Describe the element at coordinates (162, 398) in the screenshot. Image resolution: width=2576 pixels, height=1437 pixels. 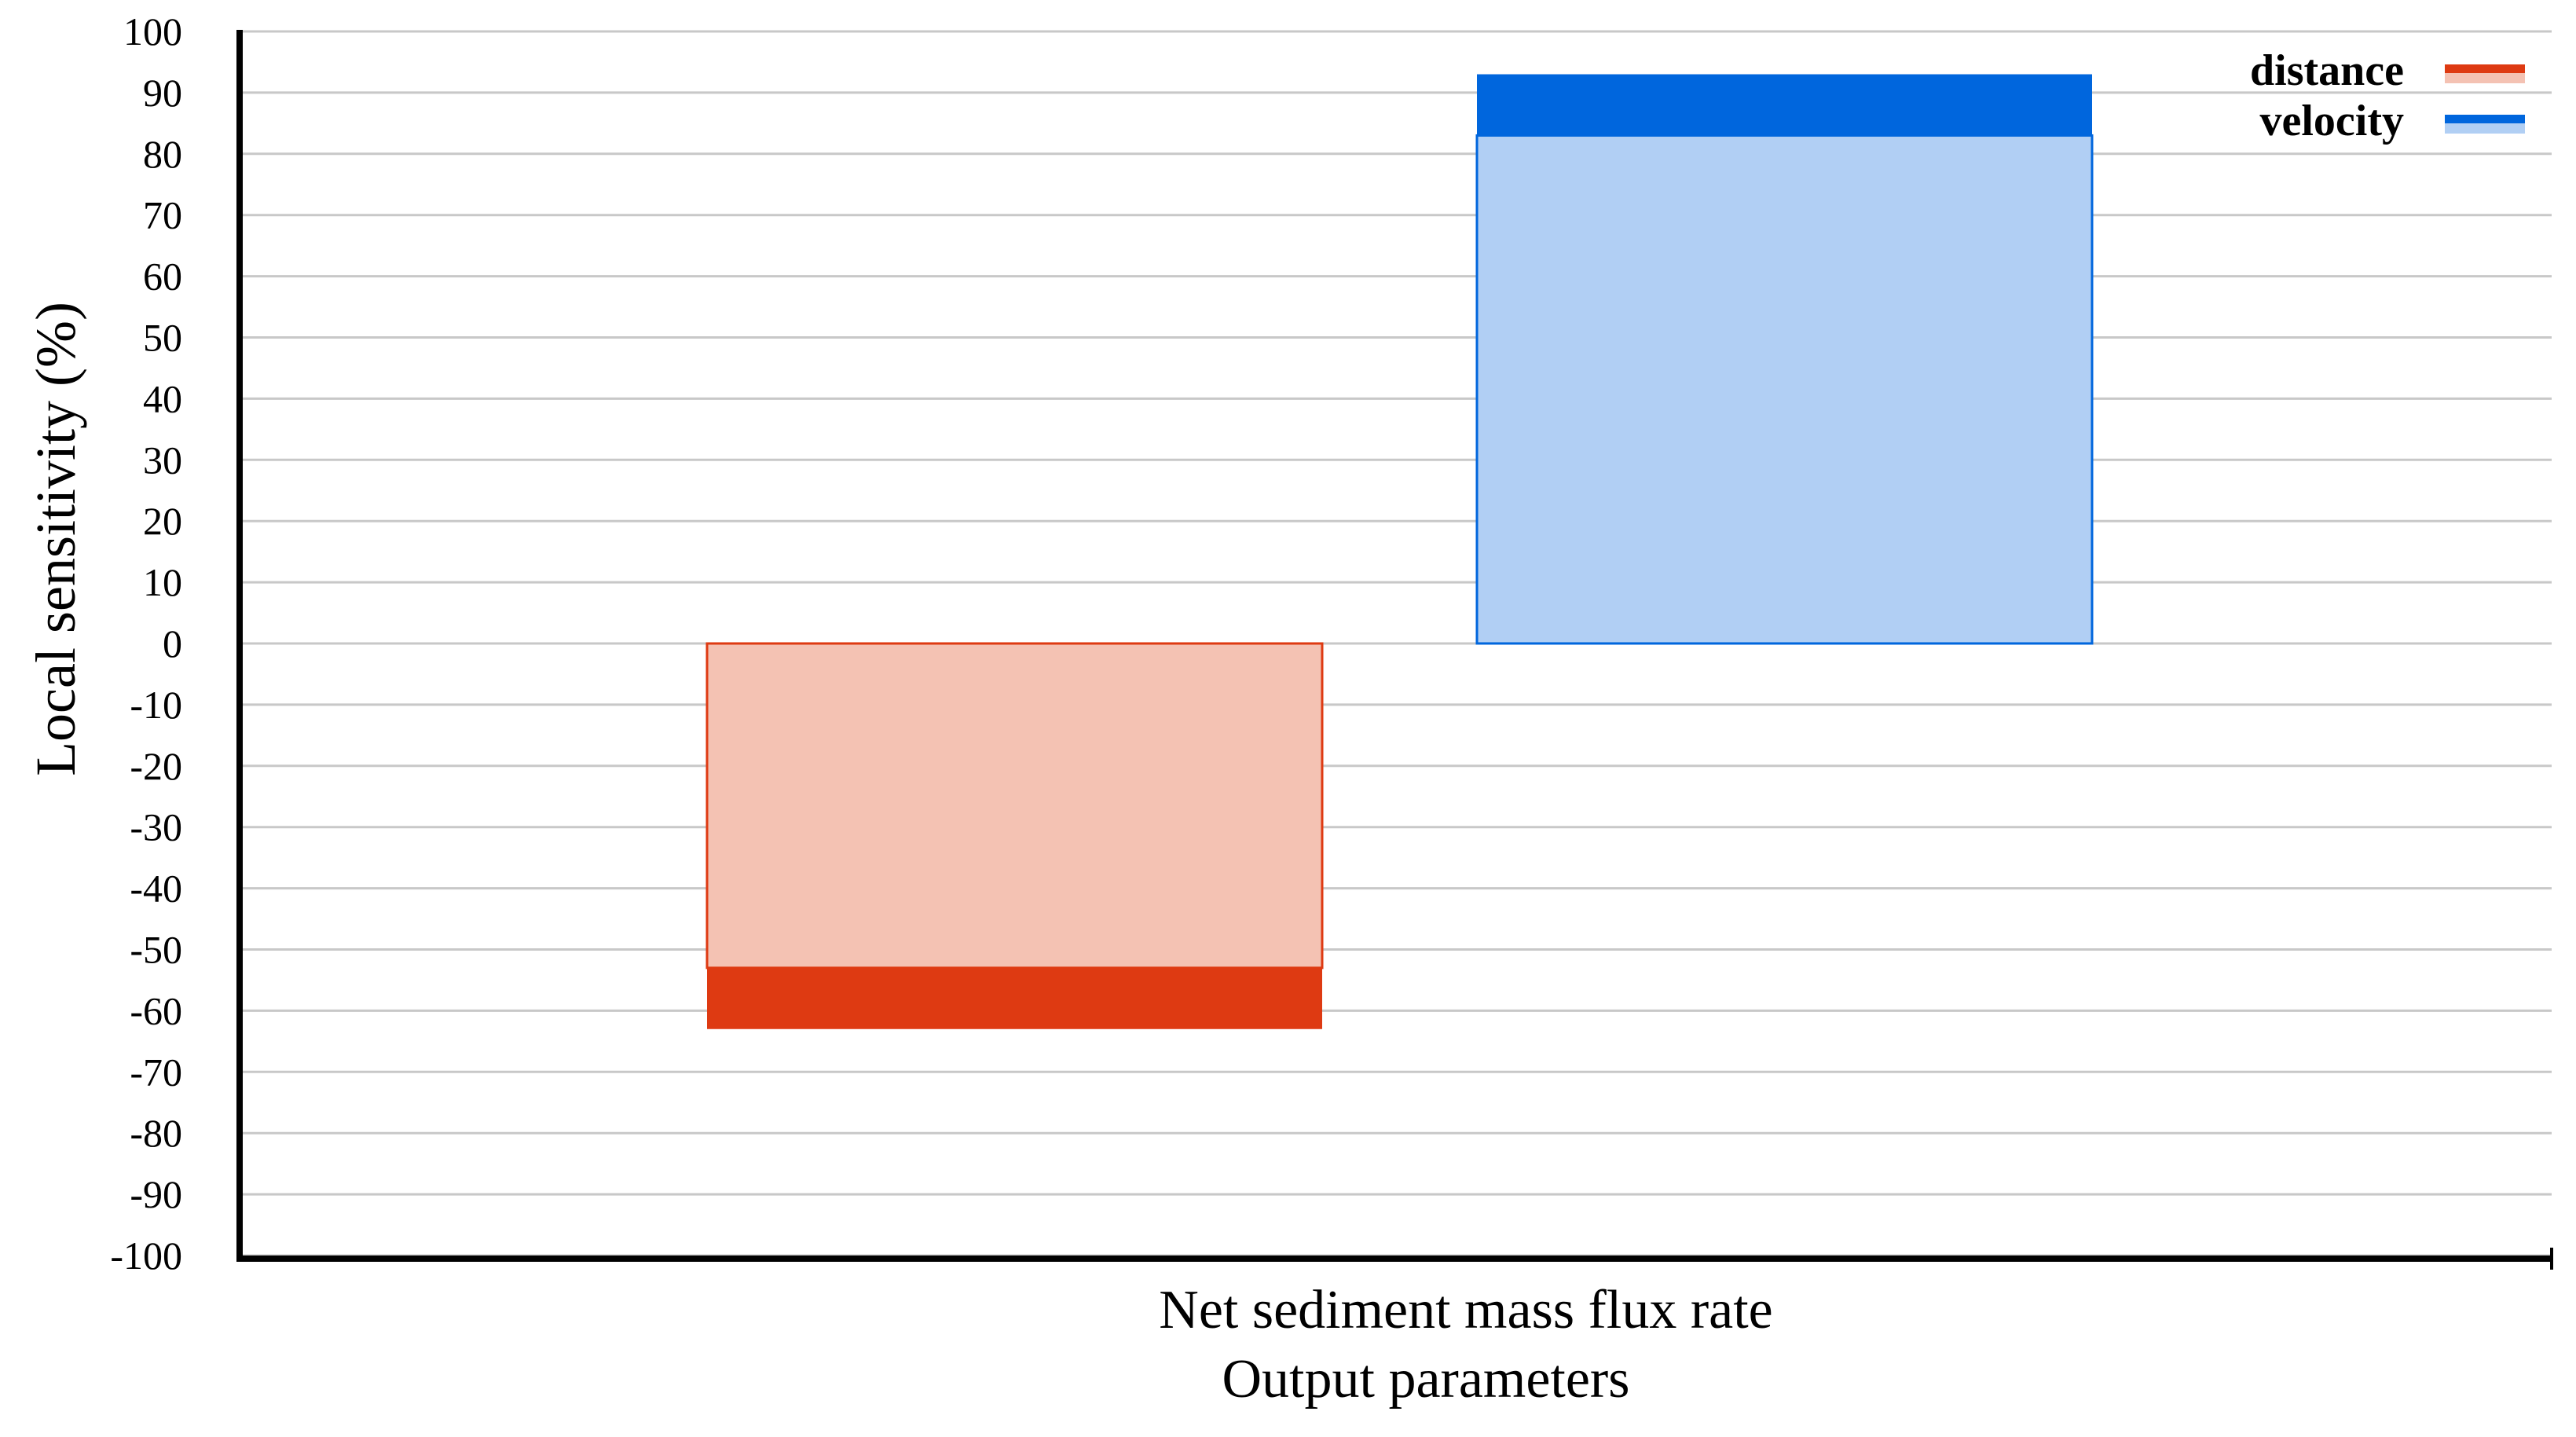
I see `y-tick-label: 40` at that location.